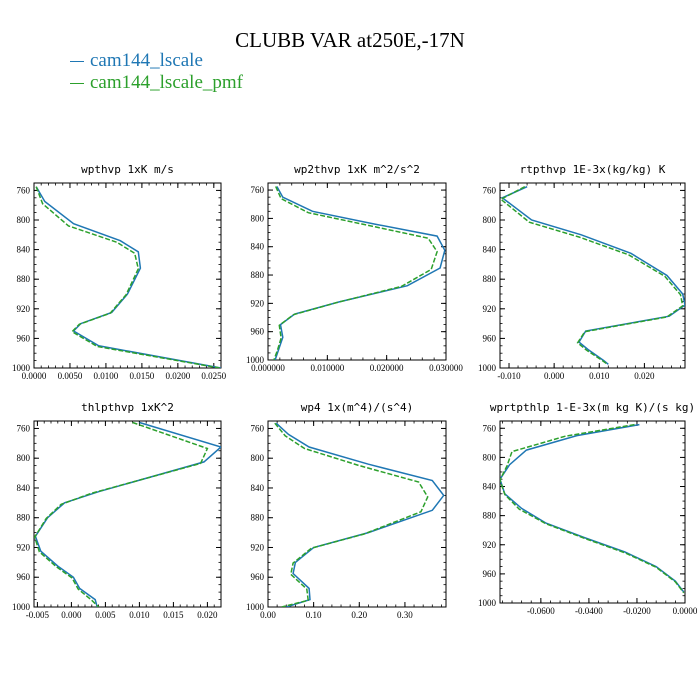  I want to click on x-tick-label: -0.0400, so click(589, 611).